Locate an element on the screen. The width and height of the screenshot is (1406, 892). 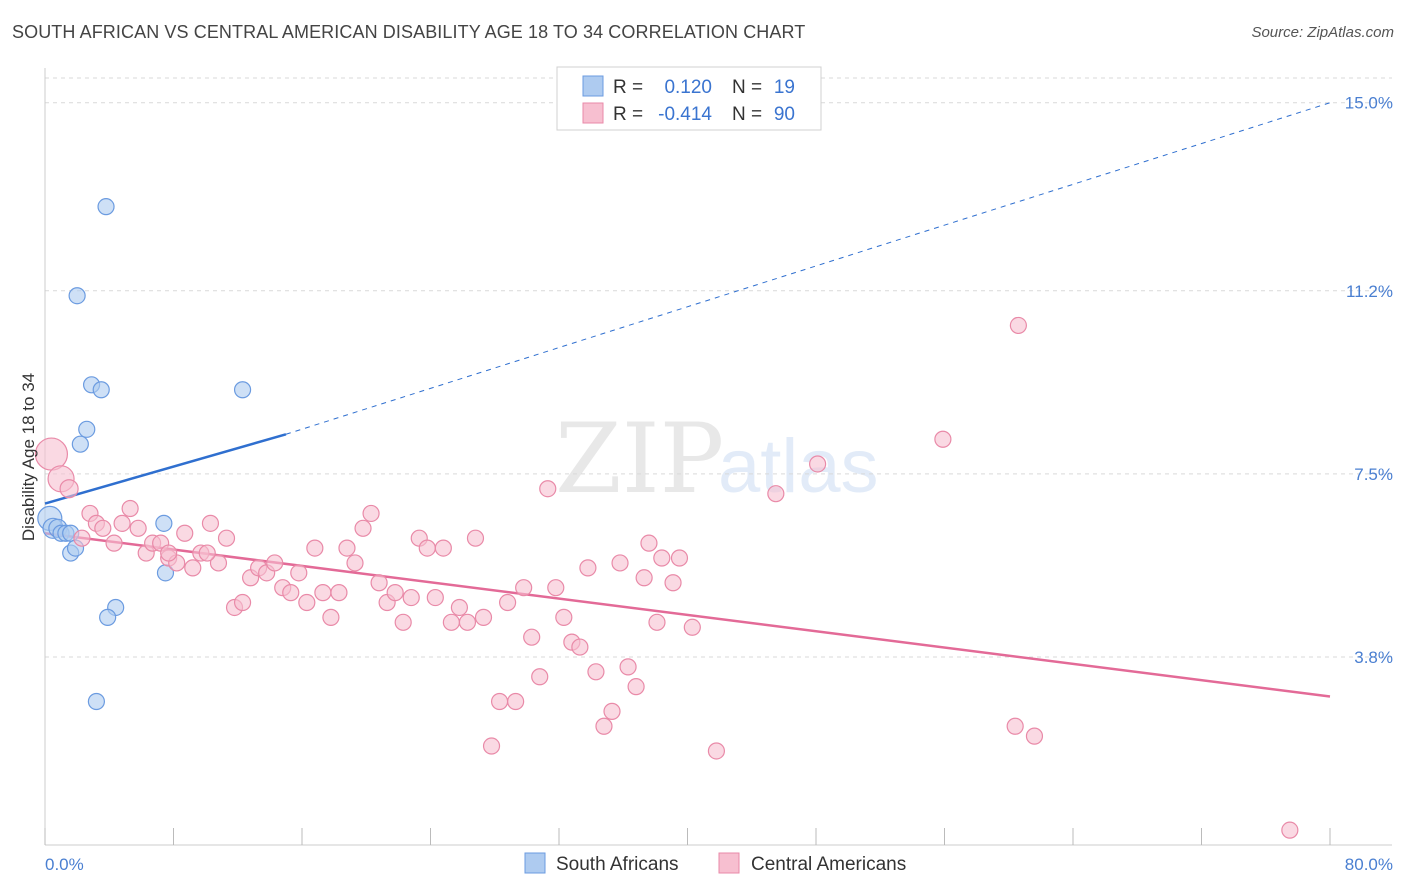
y-tick-label: 15.0% is located at coordinates (1369, 103).